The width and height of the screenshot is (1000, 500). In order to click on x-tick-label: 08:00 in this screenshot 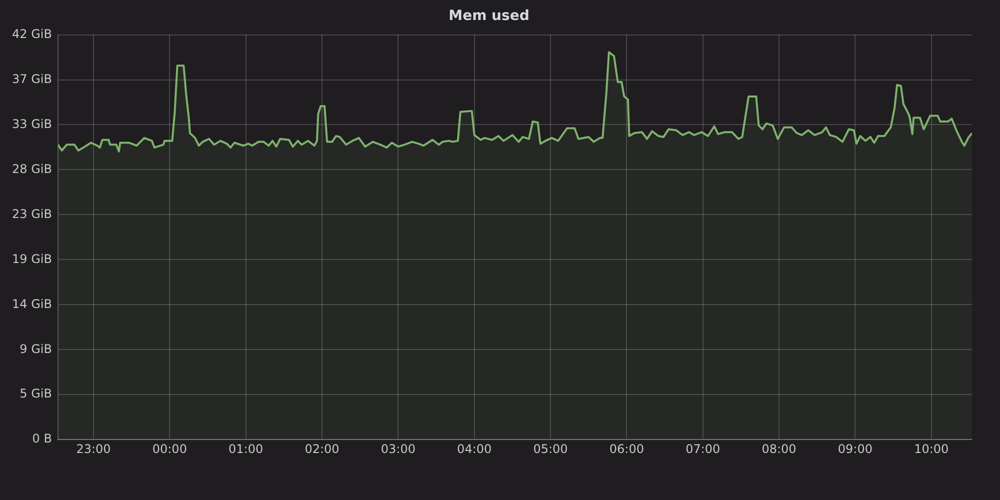, I will do `click(779, 449)`.